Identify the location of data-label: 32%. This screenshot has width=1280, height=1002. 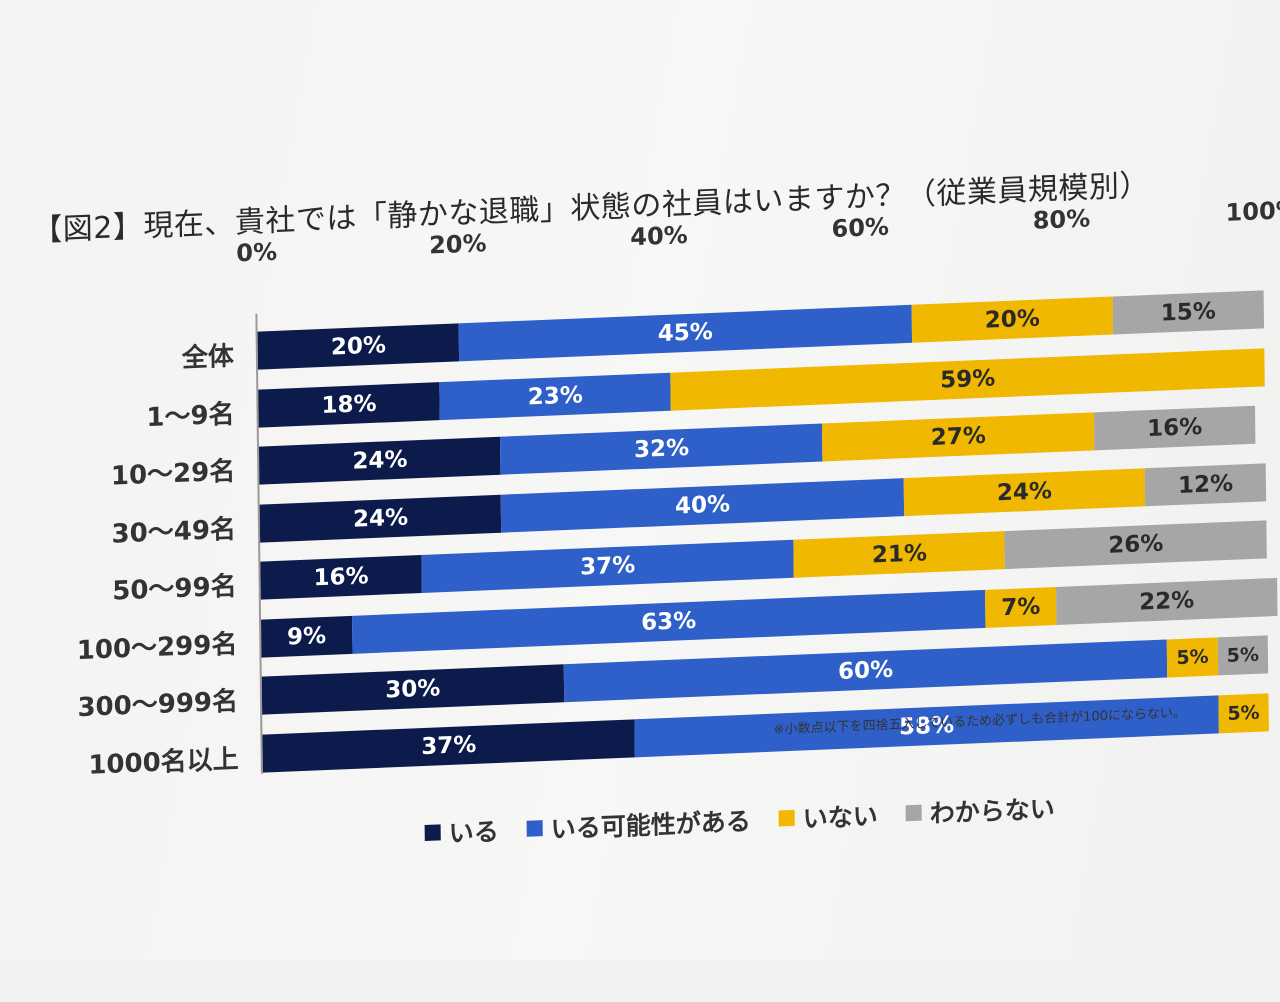
(661, 449).